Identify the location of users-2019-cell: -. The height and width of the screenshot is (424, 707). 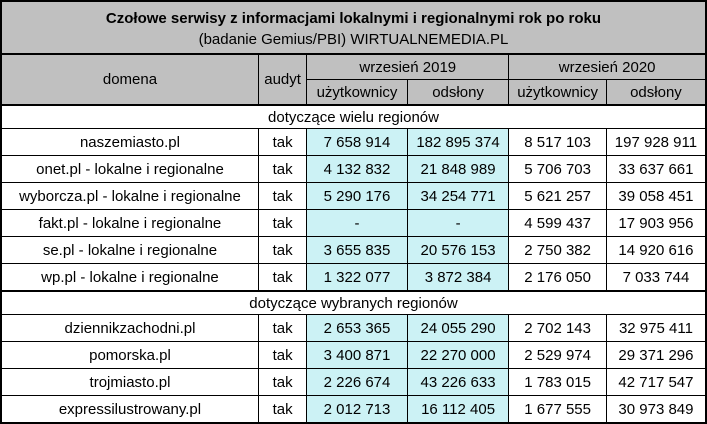
(357, 223).